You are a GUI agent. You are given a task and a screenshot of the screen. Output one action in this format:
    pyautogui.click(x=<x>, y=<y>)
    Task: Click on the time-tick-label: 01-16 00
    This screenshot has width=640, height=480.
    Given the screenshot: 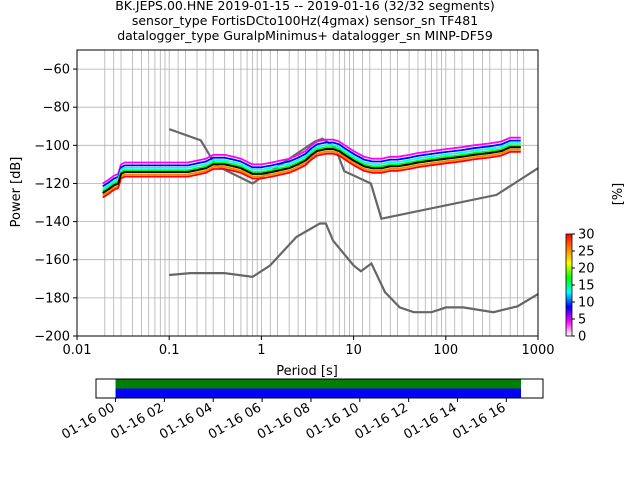 What is the action you would take?
    pyautogui.click(x=88, y=421)
    